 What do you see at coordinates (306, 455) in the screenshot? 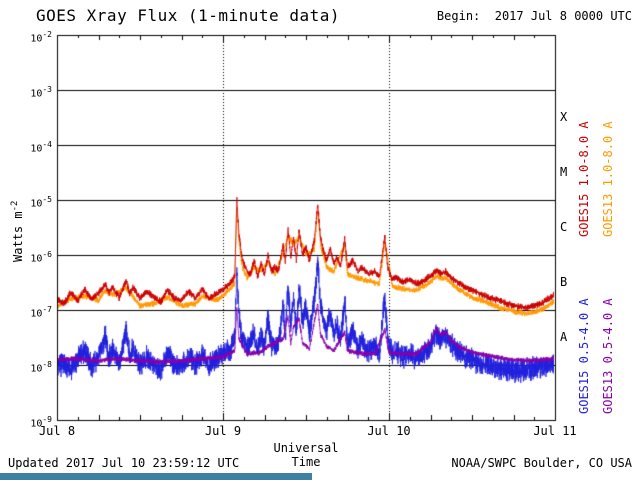
I see `x-axis-label: Universal Time` at bounding box center [306, 455].